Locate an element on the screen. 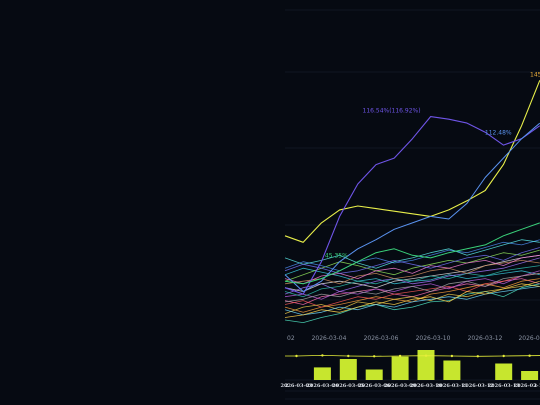  bar-x-tick-label: 2026-03-10 is located at coordinates (426, 386).